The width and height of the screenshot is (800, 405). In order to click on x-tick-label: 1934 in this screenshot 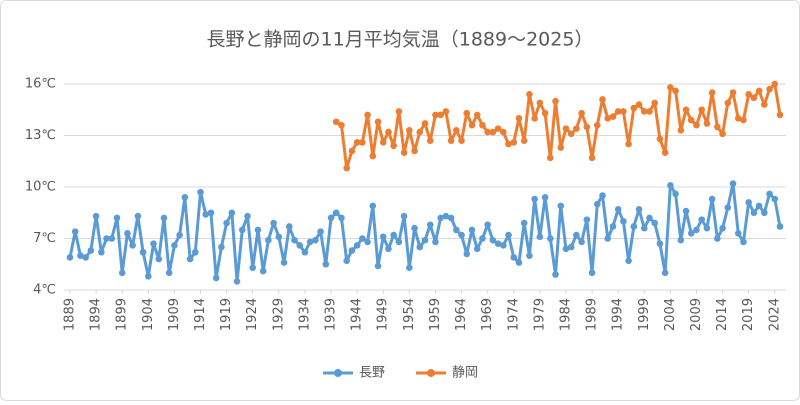, I will do `click(304, 314)`.